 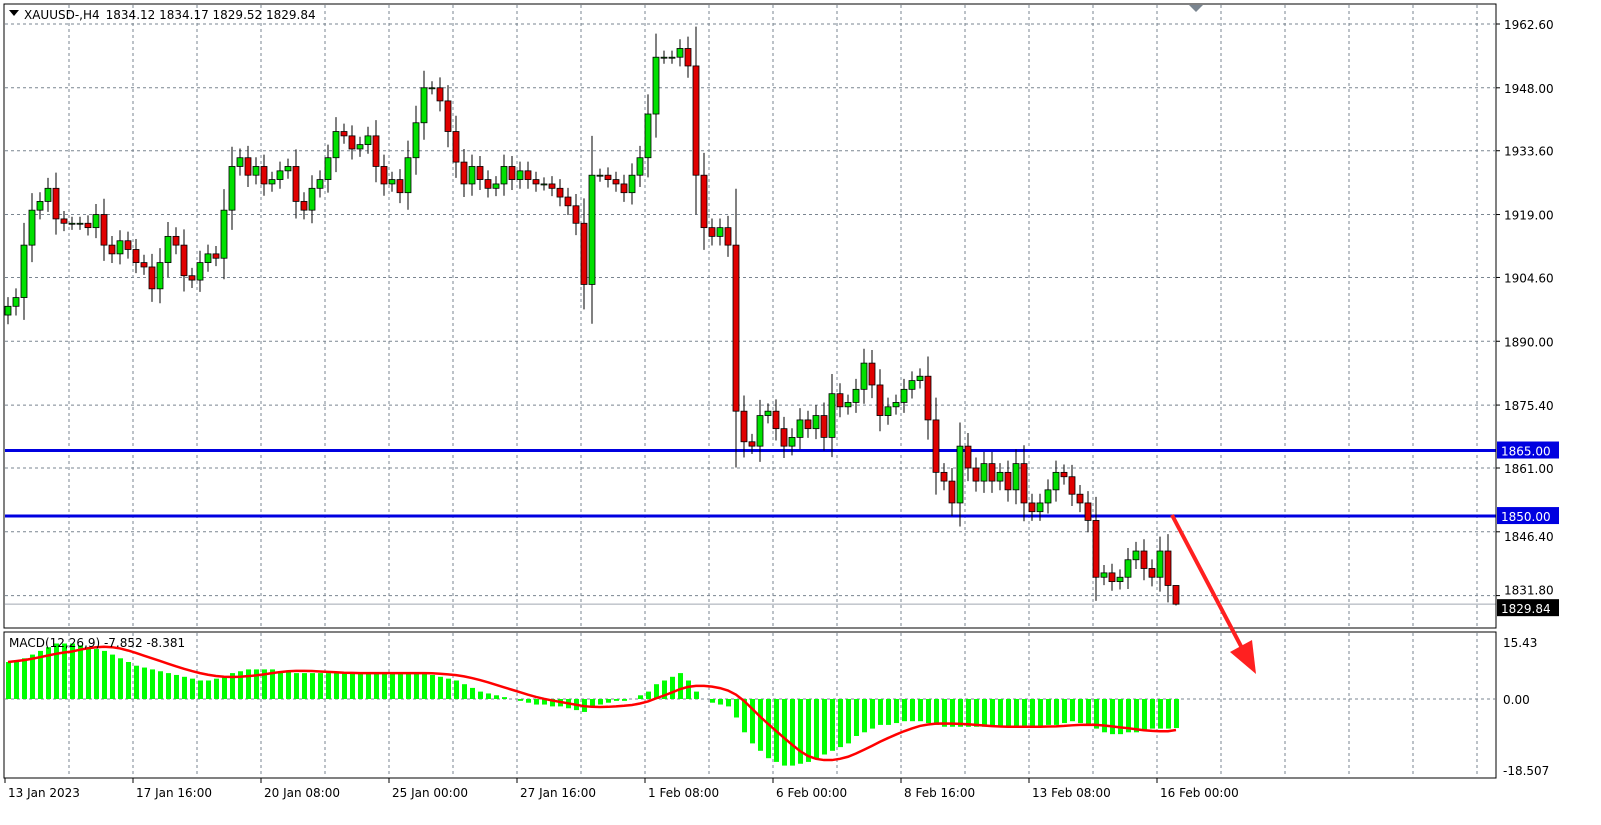 What do you see at coordinates (1196, 8) in the screenshot?
I see `chart-shift-marker-icon` at bounding box center [1196, 8].